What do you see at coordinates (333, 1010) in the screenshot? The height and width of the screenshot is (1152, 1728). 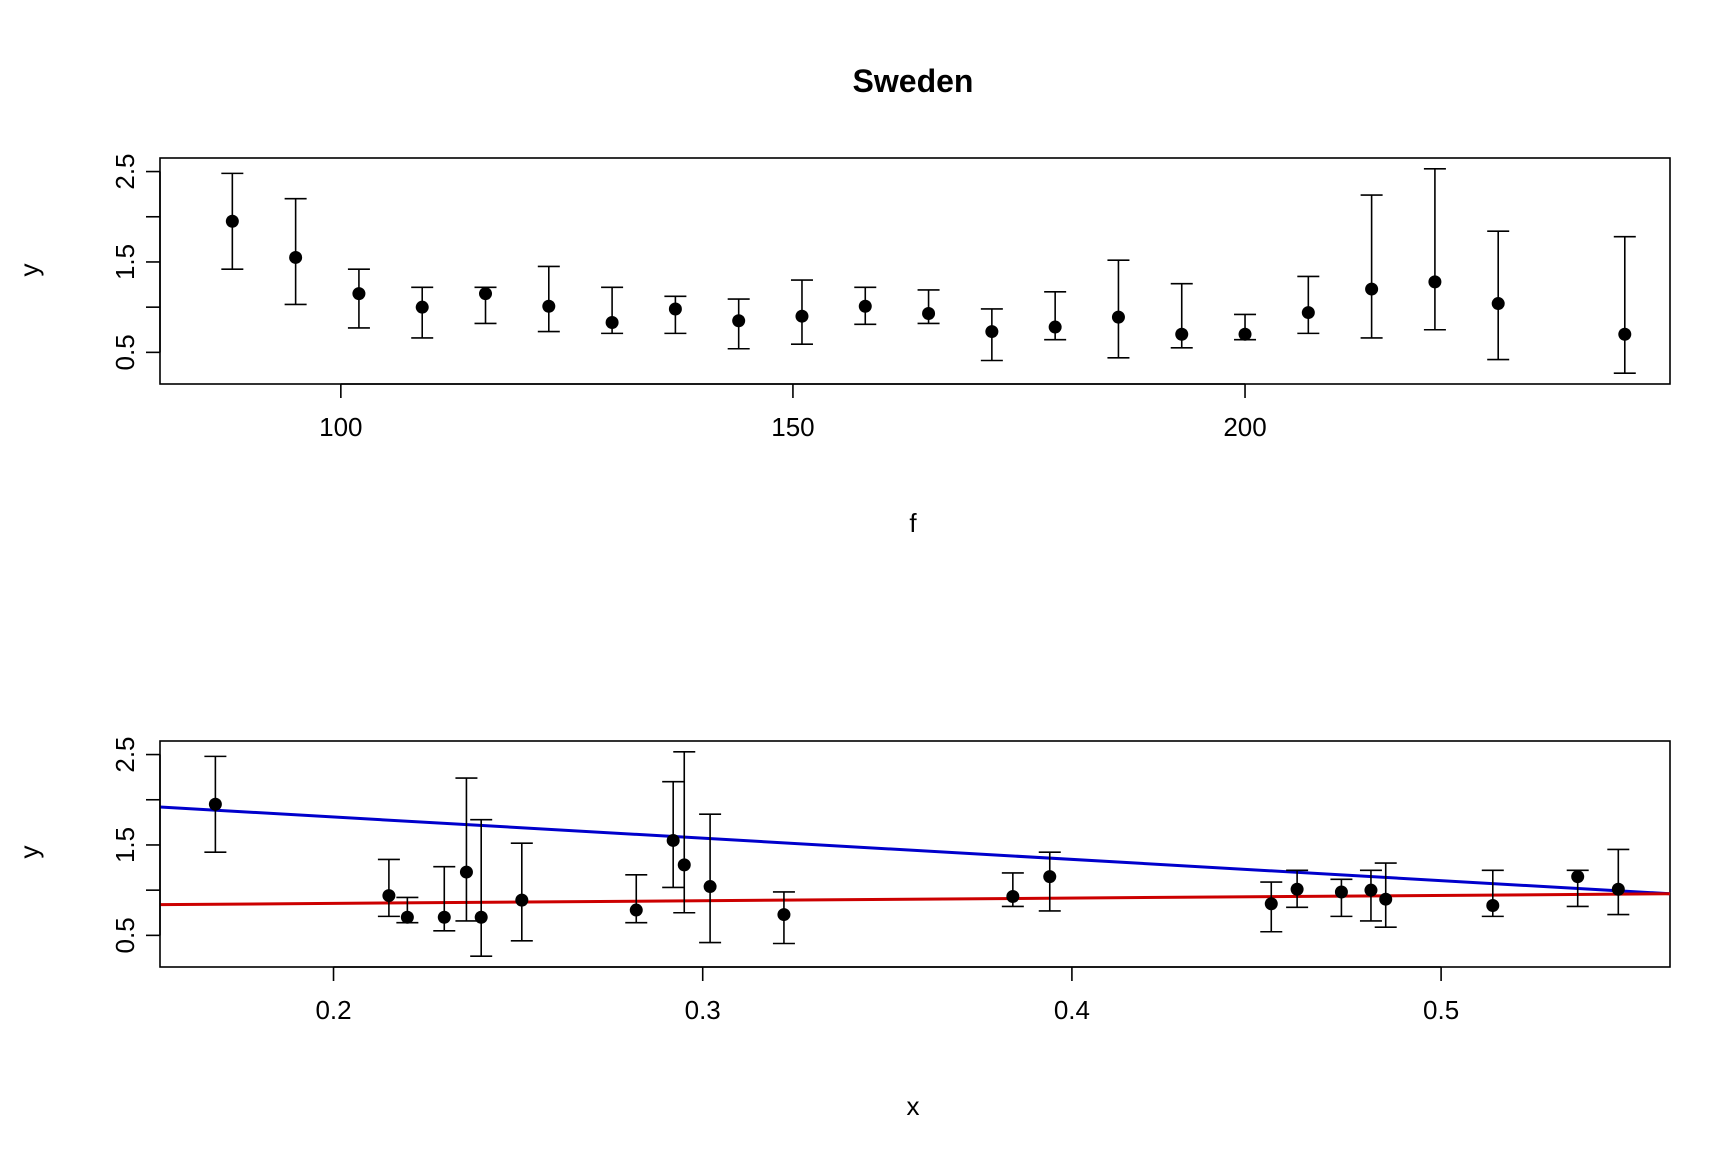 I see `x-tick-label: 0.2` at bounding box center [333, 1010].